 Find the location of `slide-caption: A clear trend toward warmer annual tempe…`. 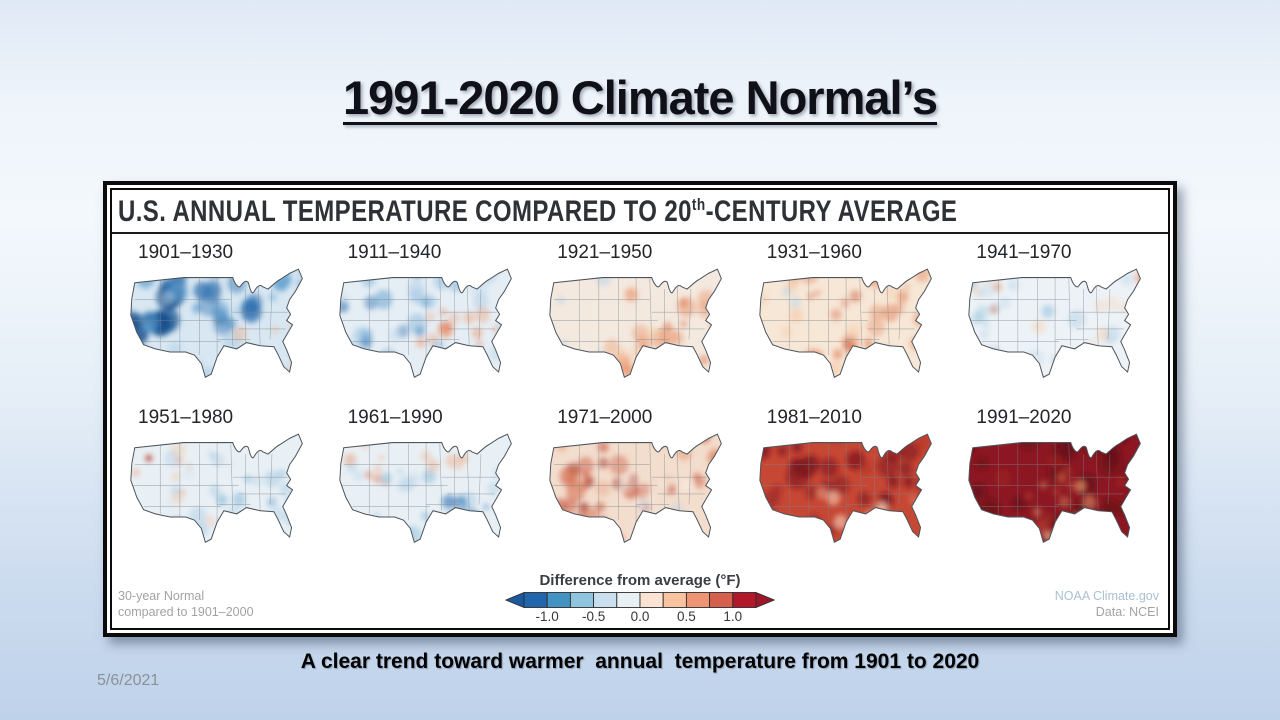

slide-caption: A clear trend toward warmer annual tempe… is located at coordinates (640, 661).